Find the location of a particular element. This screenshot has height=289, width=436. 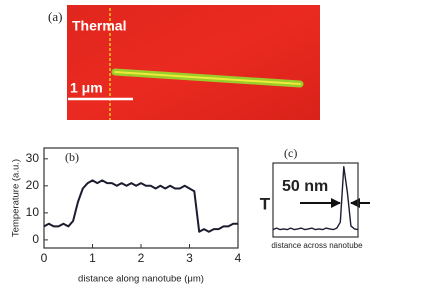

y-tick-label: 0 is located at coordinates (35, 239).